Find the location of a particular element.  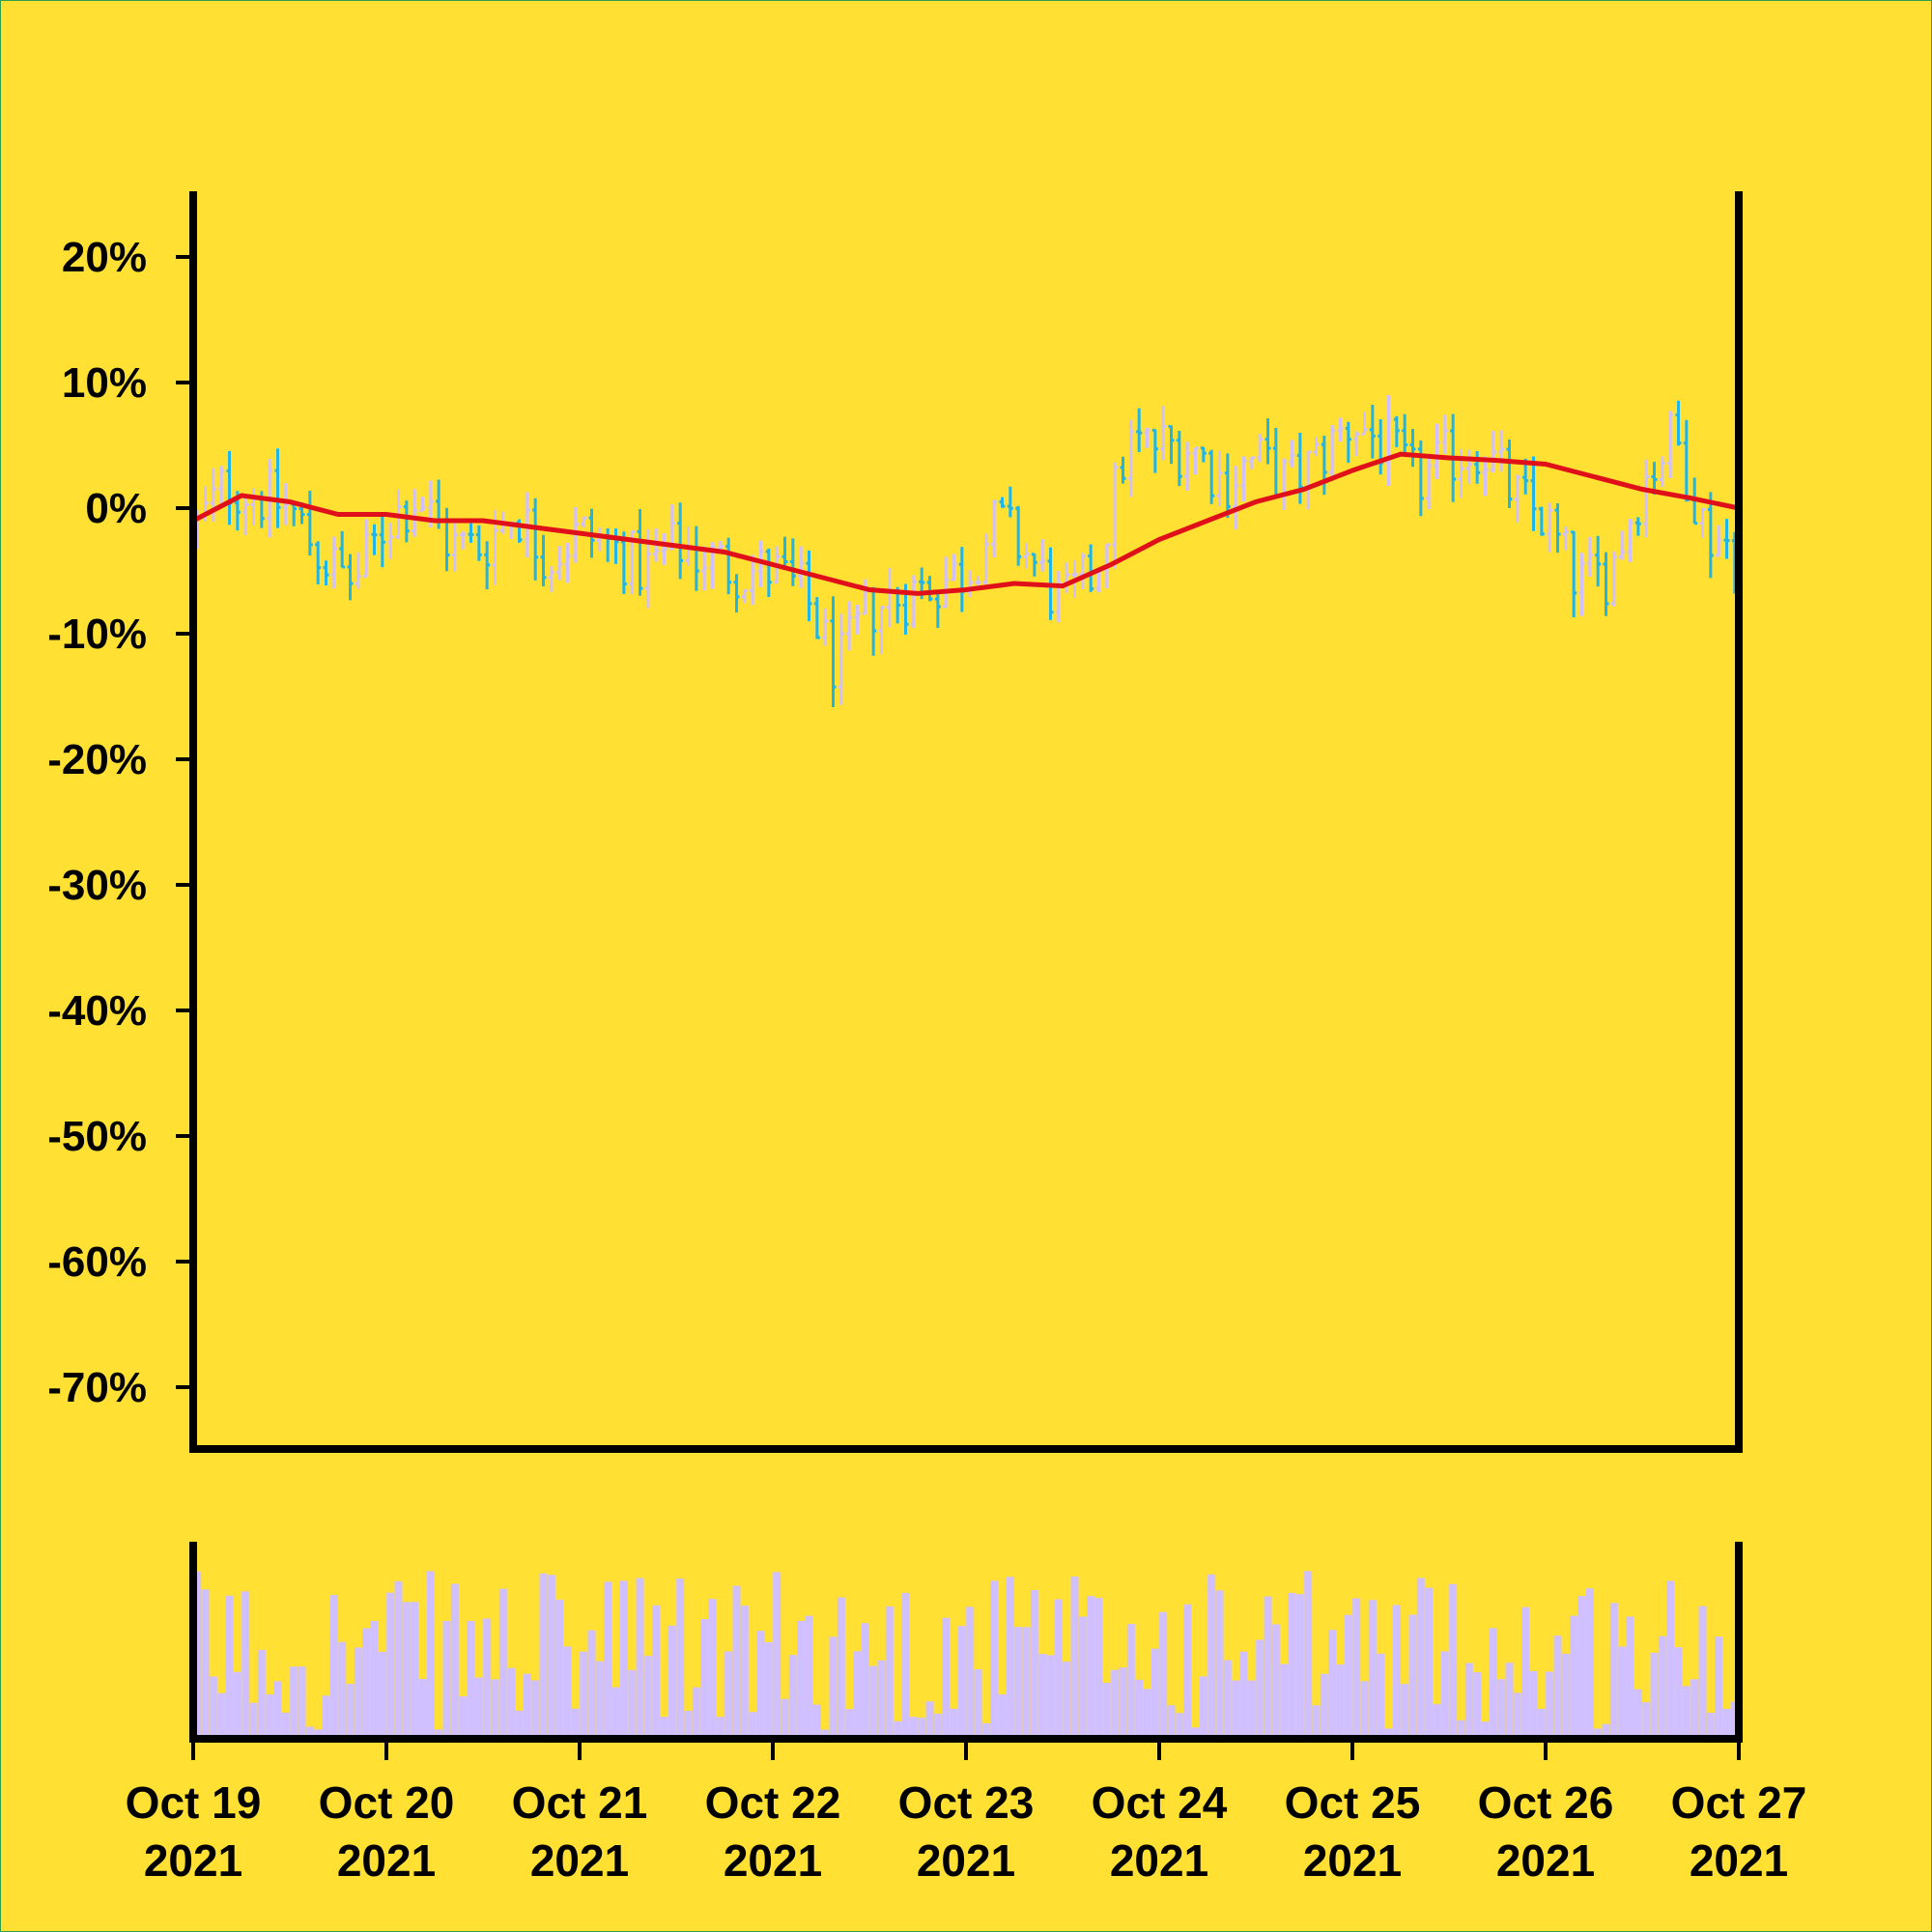

x-tick-label: Oct 24 is located at coordinates (1160, 1802).